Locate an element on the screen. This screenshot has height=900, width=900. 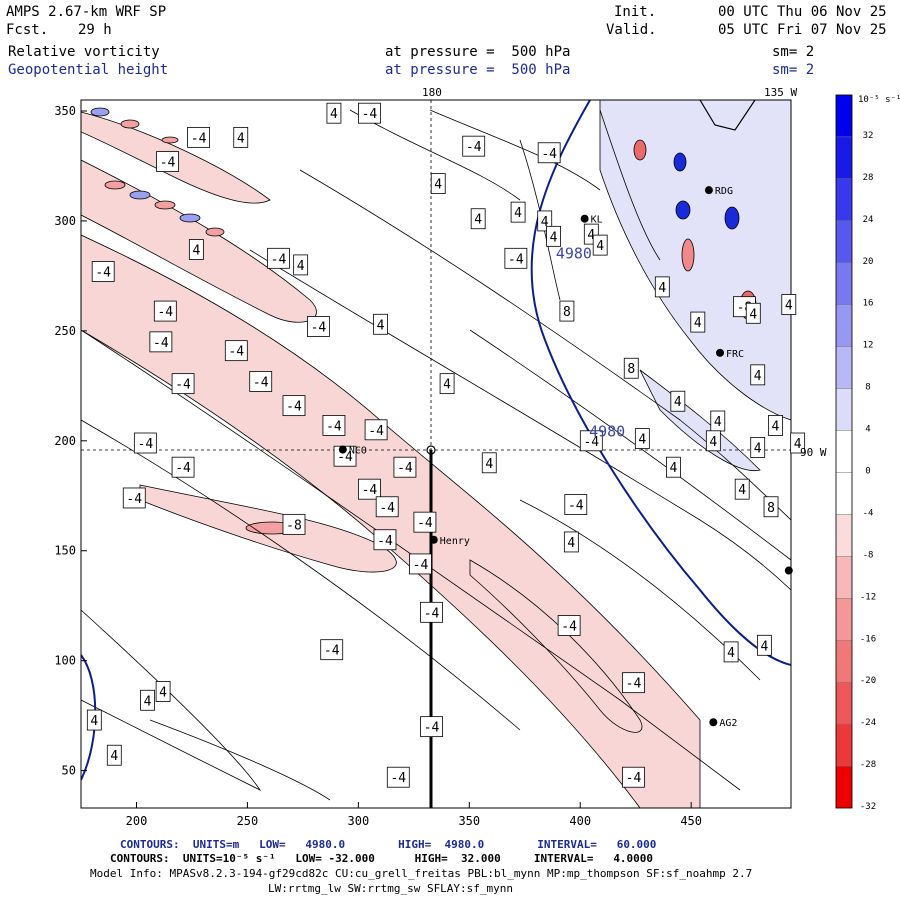
station-label: RDG is located at coordinates (724, 191).